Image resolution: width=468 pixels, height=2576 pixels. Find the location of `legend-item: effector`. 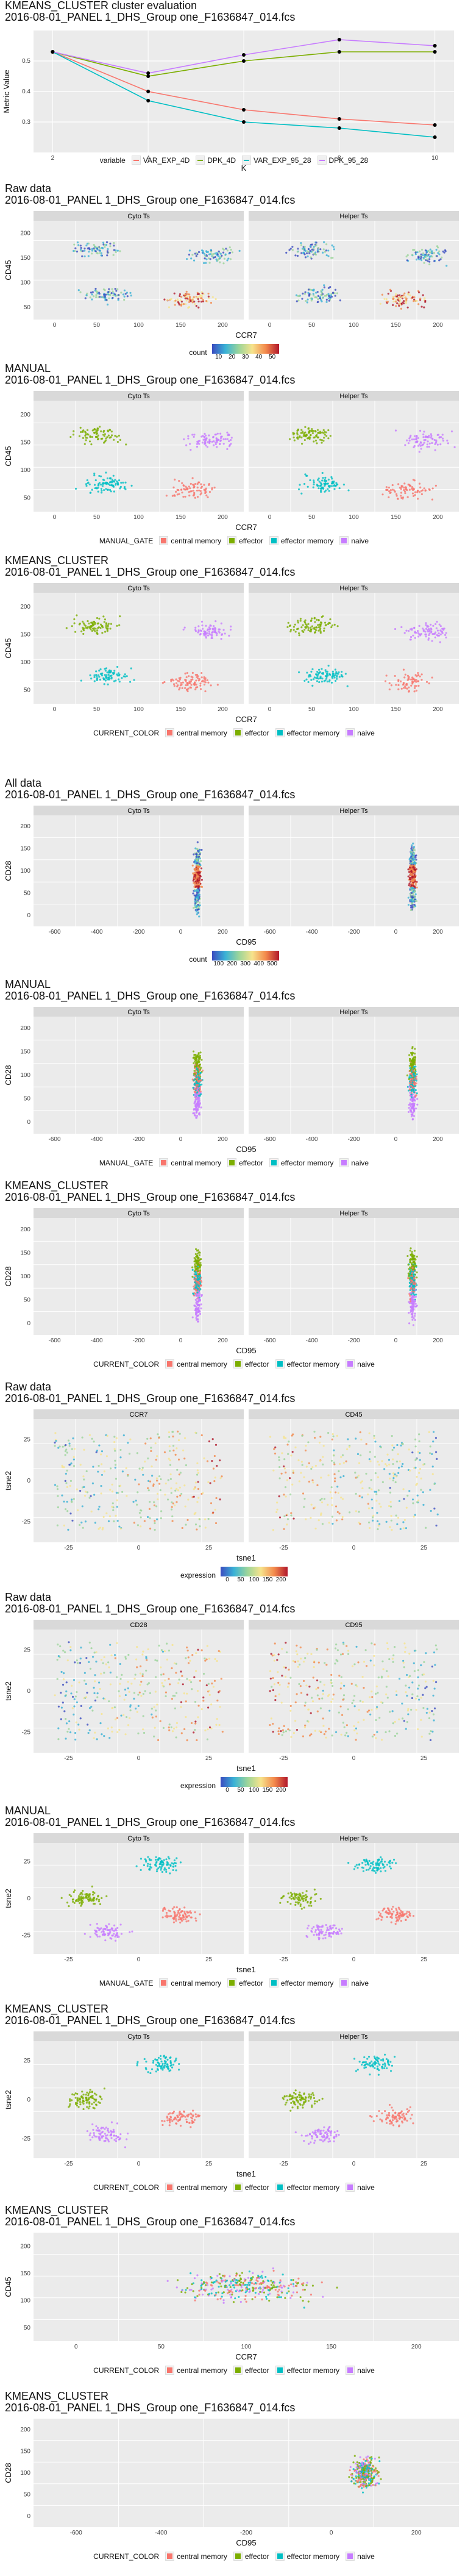

legend-item: effector is located at coordinates (245, 1162).